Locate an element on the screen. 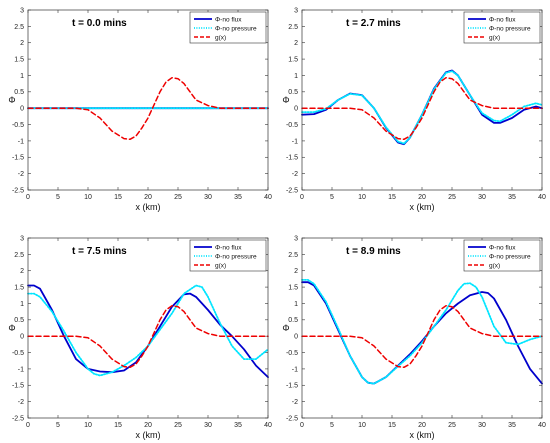 This screenshot has width=550, height=443. y-tick-label: -2 is located at coordinates (21, 174).